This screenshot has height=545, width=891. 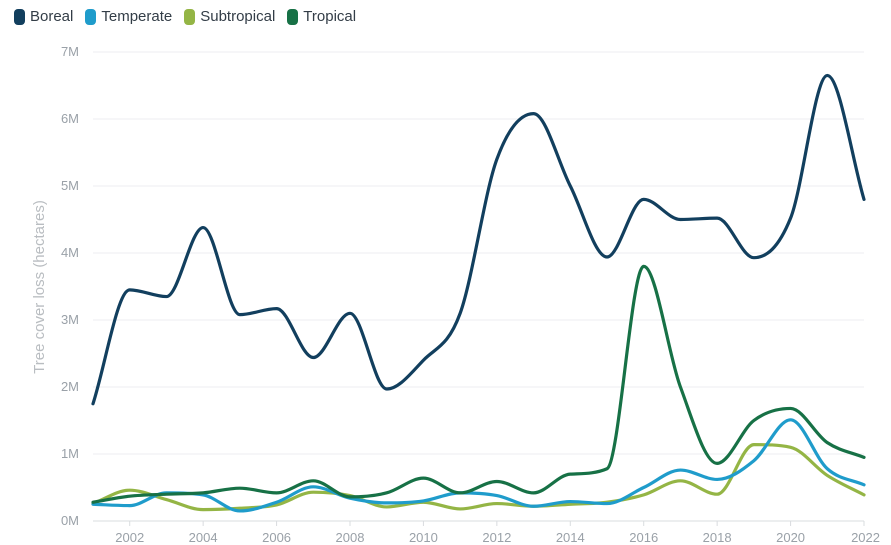 I want to click on x-tick-label: 2022, so click(x=865, y=537).